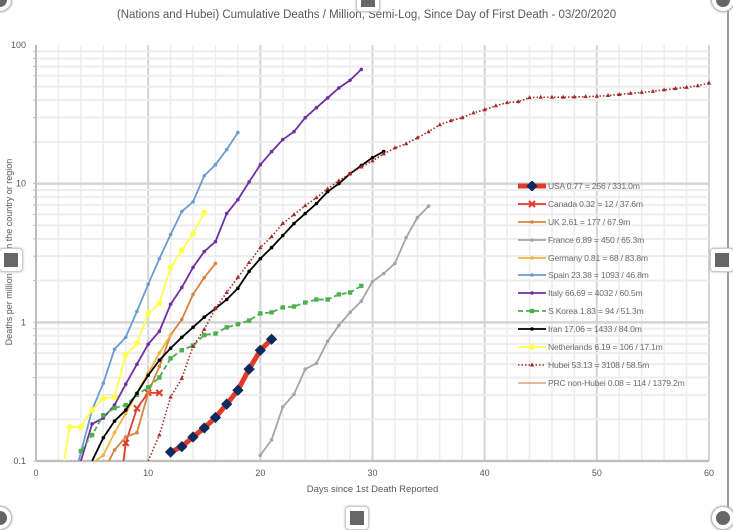 This screenshot has width=733, height=530. I want to click on series-canada, so click(143, 425).